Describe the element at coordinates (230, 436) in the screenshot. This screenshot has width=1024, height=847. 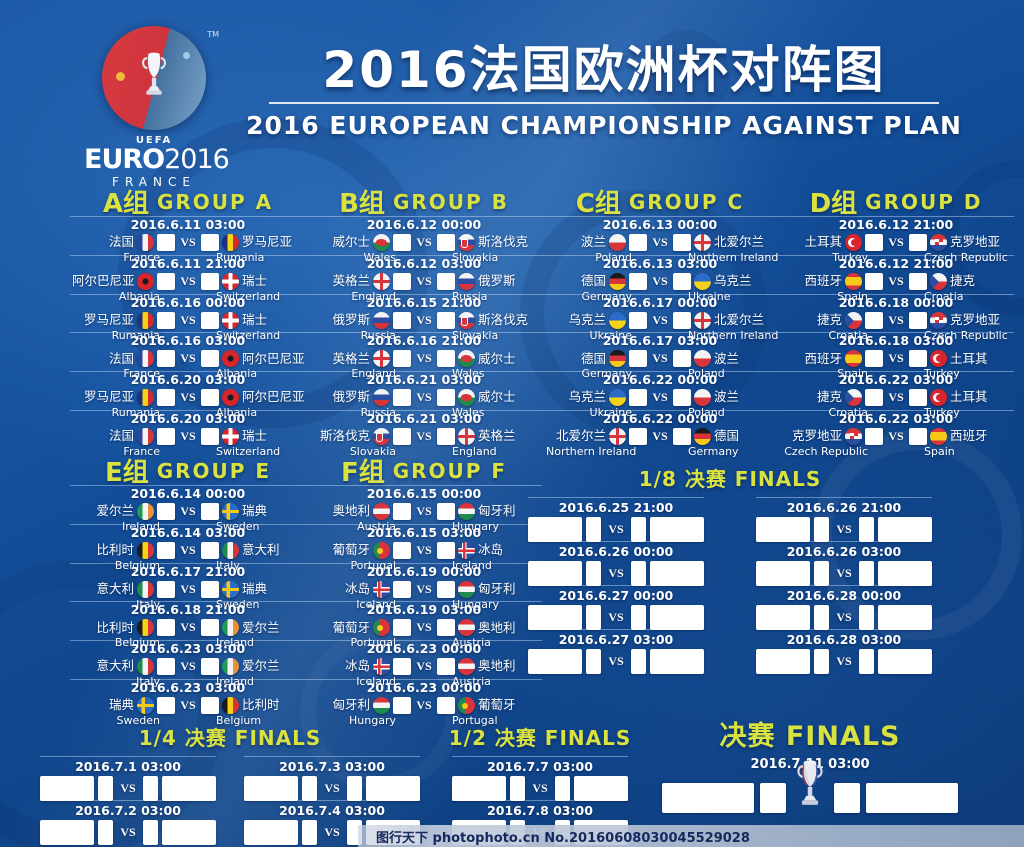
I see `switzerland-flag-icon` at that location.